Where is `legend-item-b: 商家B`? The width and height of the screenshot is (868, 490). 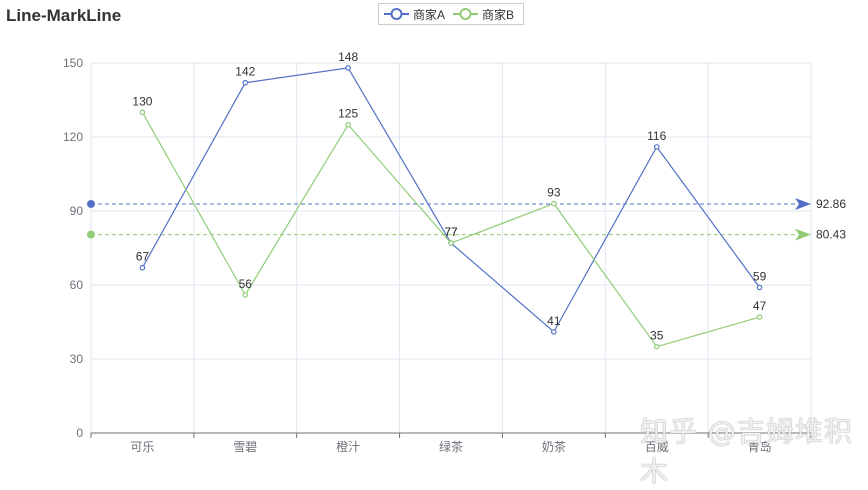 legend-item-b: 商家B is located at coordinates (483, 14).